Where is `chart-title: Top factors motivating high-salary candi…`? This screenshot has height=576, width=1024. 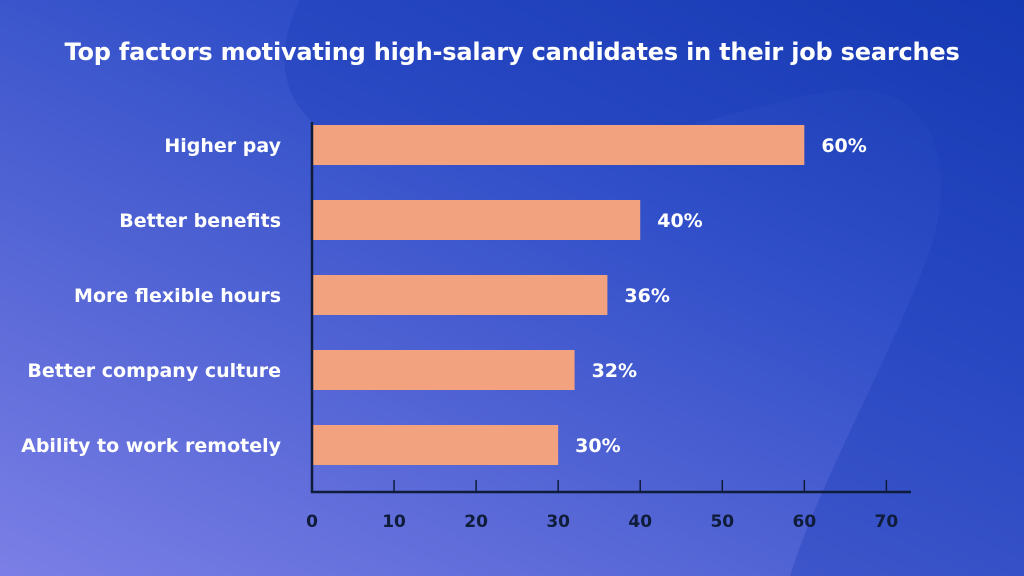
chart-title: Top factors motivating high-salary candi… is located at coordinates (512, 52).